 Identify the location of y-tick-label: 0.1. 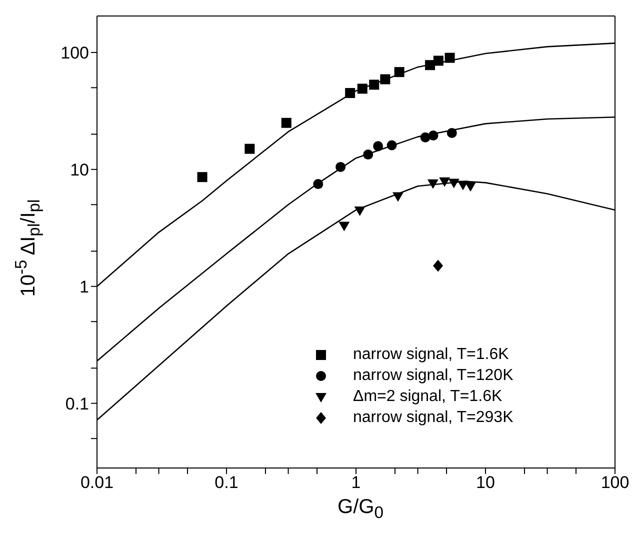
(77, 404).